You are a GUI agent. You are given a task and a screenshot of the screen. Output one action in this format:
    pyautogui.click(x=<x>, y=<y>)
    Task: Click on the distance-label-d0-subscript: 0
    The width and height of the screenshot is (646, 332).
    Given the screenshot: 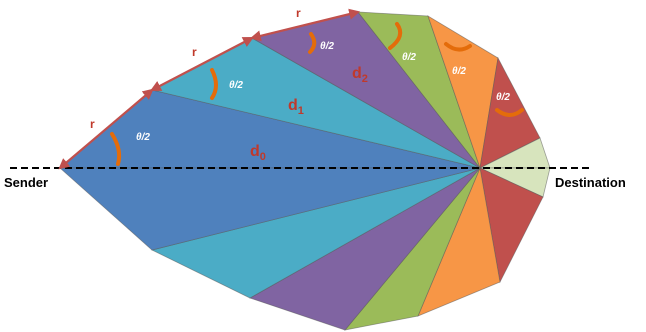 What is the action you would take?
    pyautogui.click(x=263, y=157)
    